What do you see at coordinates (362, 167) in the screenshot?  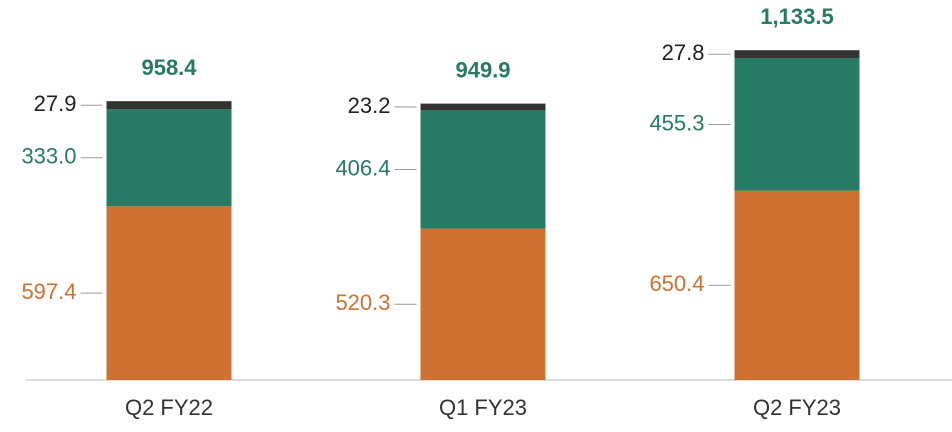 I see `data-label: 406.4` at bounding box center [362, 167].